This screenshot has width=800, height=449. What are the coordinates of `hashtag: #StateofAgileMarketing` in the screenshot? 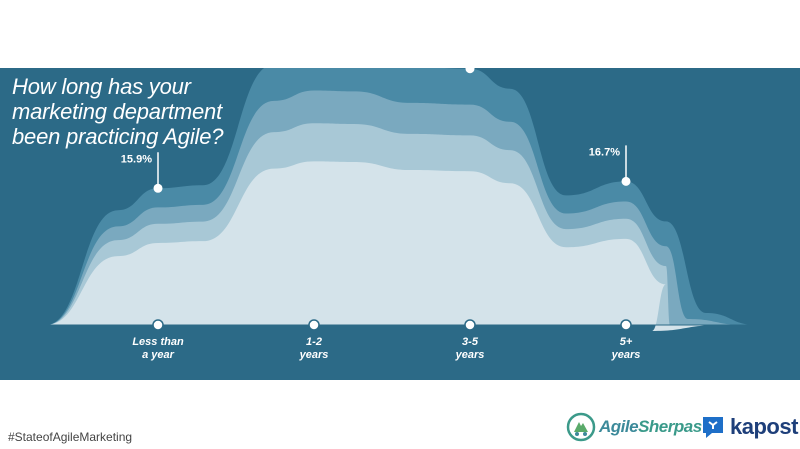 It's located at (70, 437).